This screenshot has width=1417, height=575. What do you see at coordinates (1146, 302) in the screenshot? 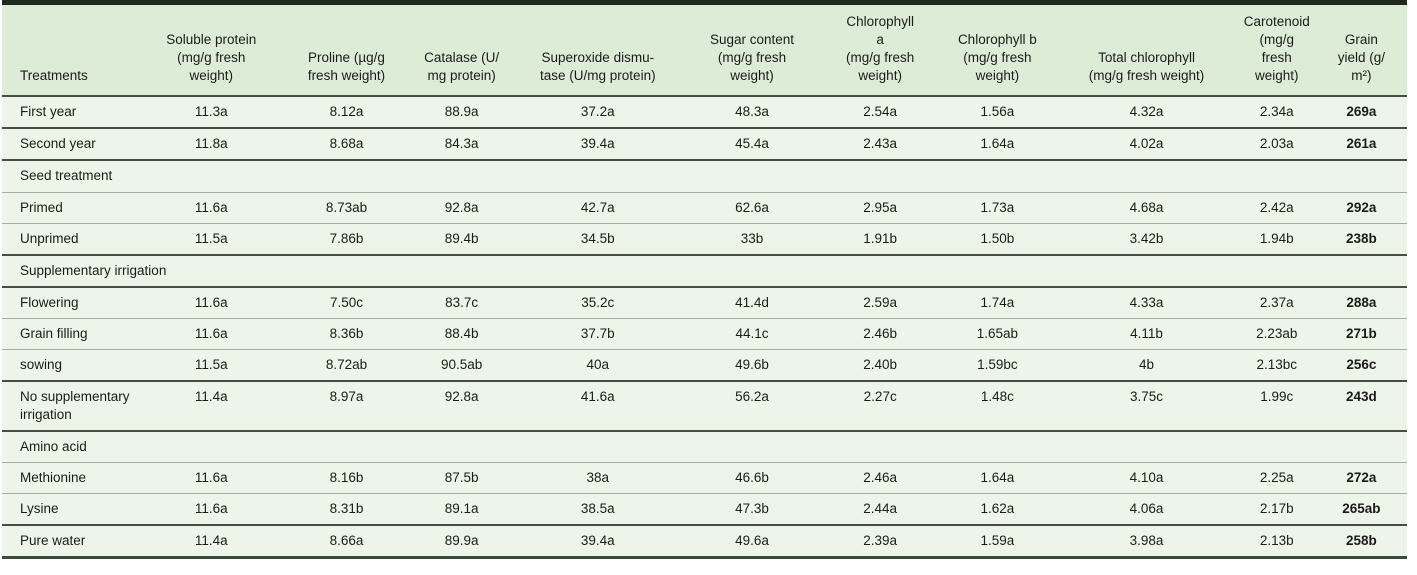
I see `cell-value: 4.33a` at bounding box center [1146, 302].